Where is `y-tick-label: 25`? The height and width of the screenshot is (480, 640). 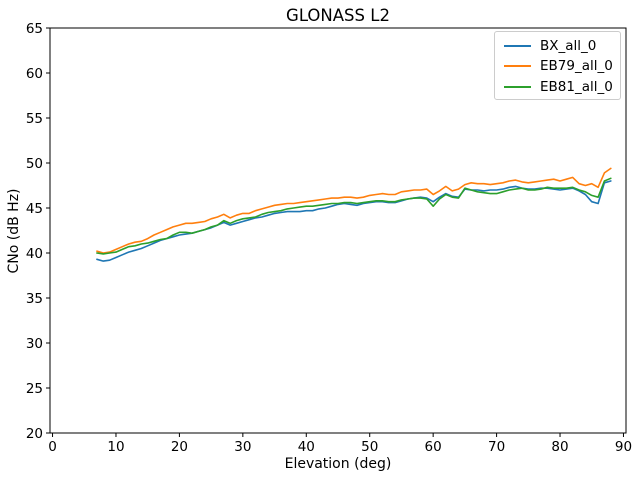 y-tick-label: 25 is located at coordinates (34, 389).